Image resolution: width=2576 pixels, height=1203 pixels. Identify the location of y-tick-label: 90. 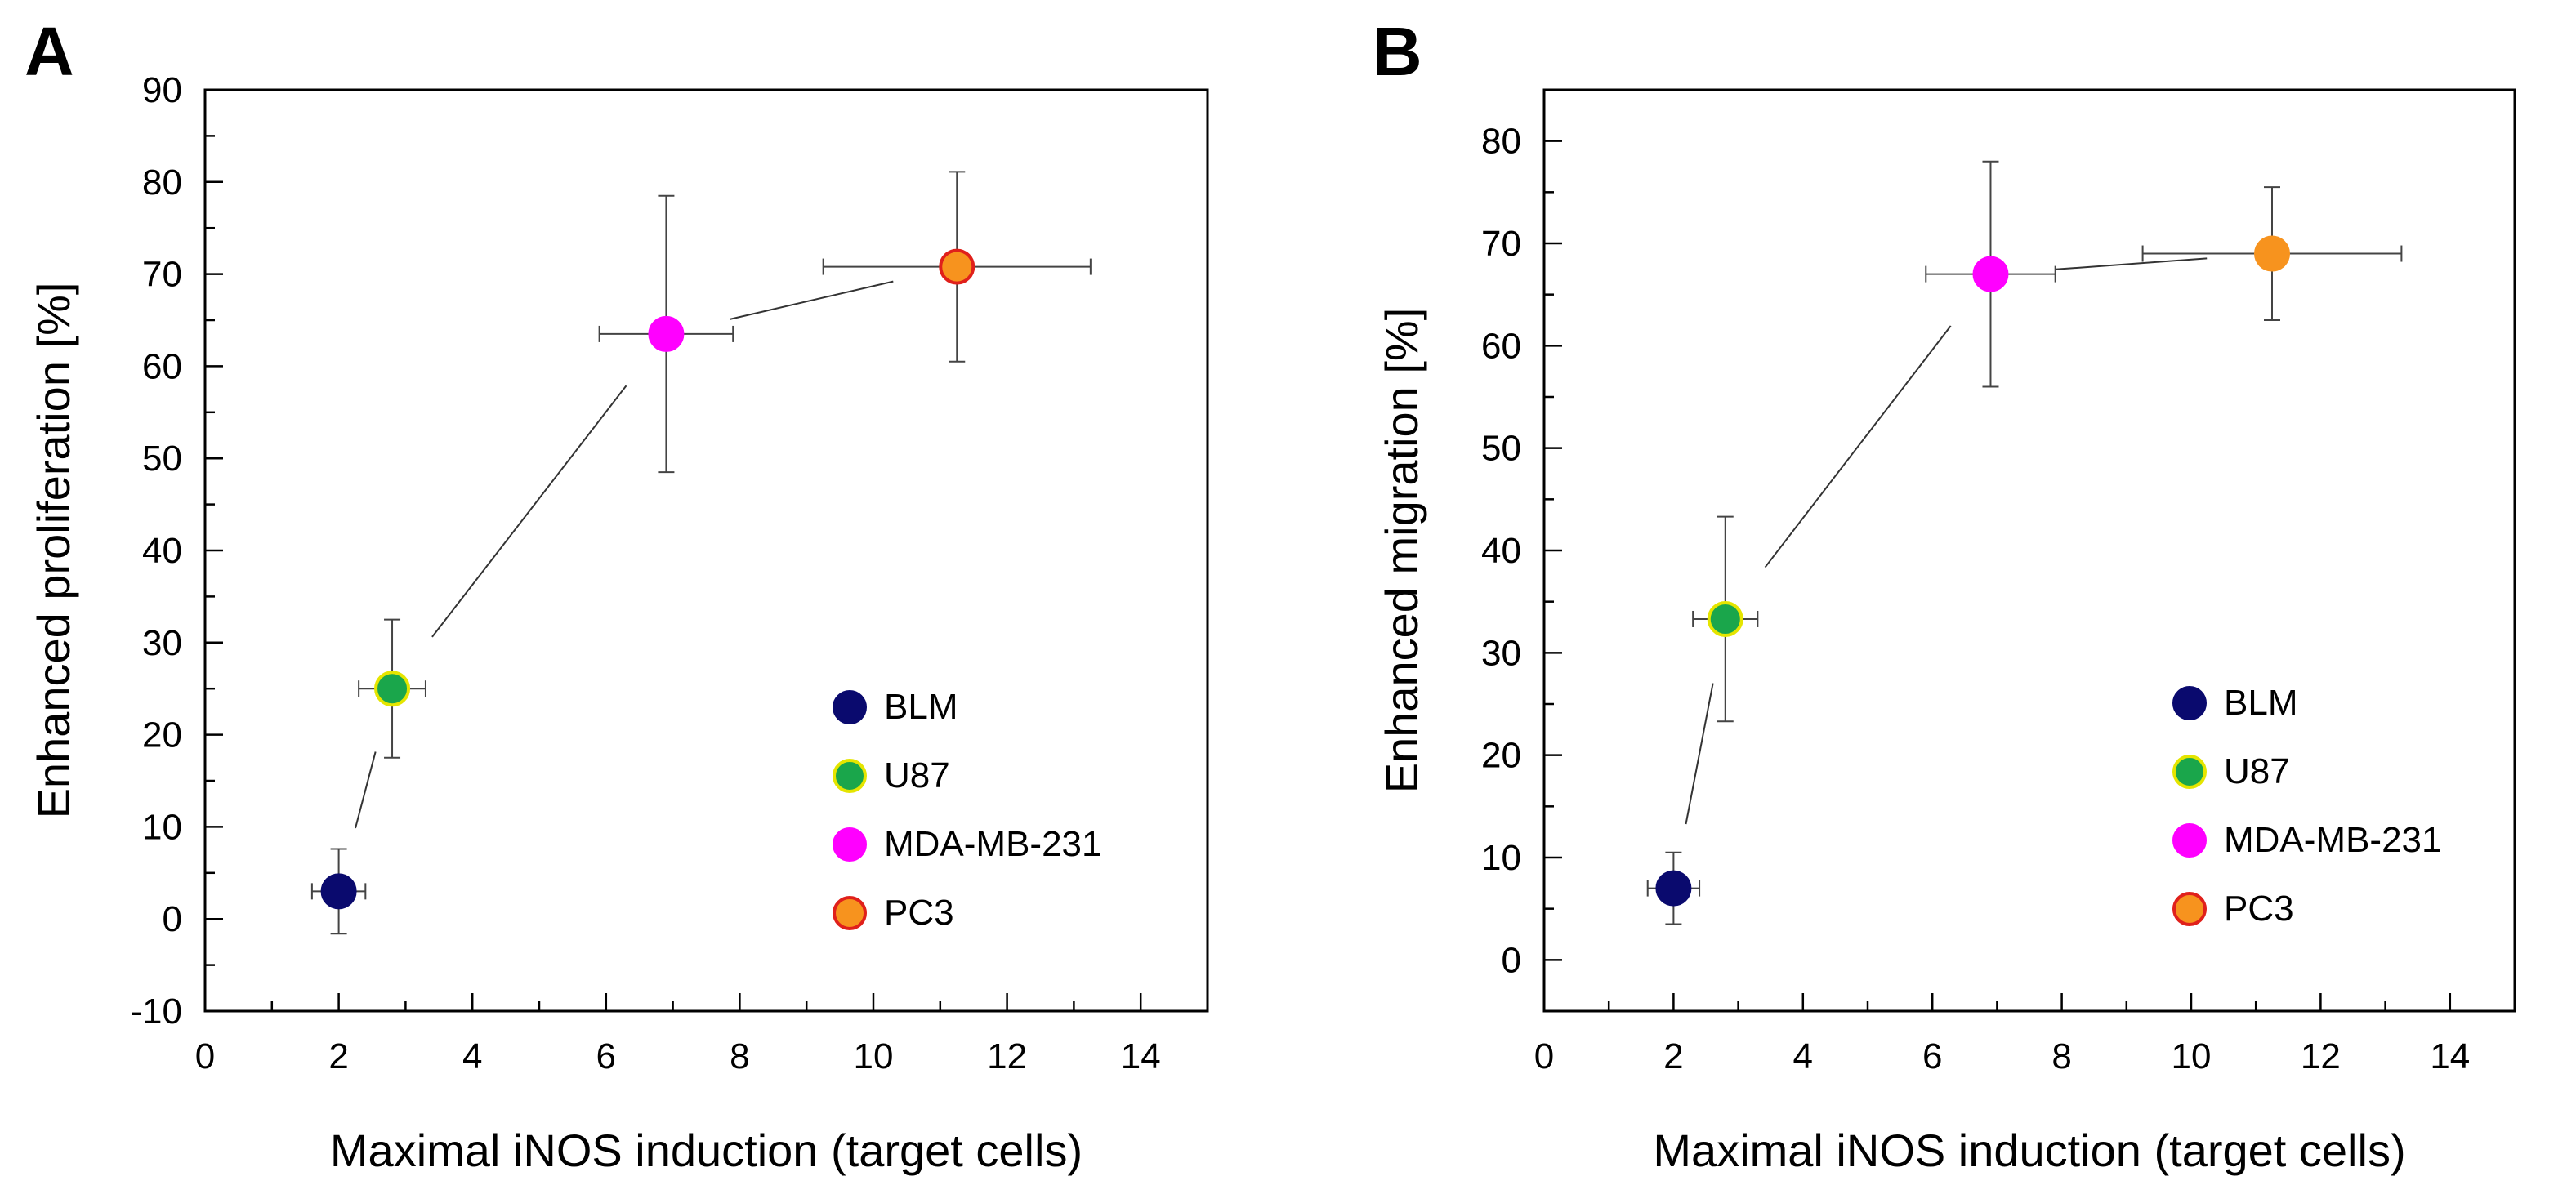
(162, 90).